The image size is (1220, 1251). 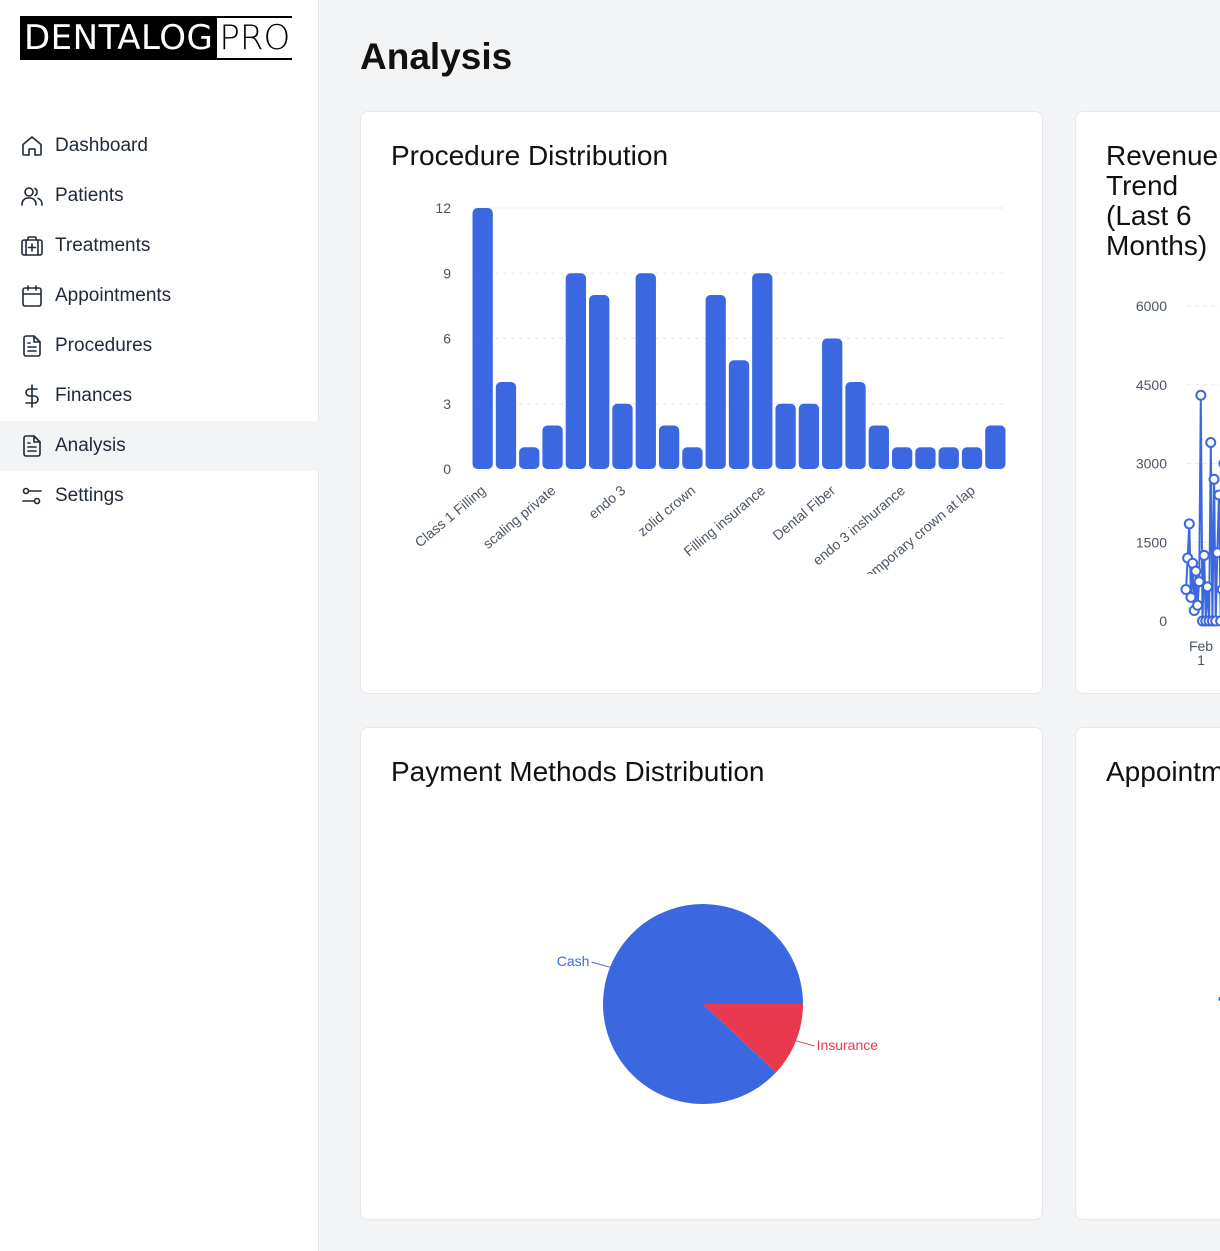 What do you see at coordinates (159, 246) in the screenshot?
I see `sidebar-item-treatments: Treatments` at bounding box center [159, 246].